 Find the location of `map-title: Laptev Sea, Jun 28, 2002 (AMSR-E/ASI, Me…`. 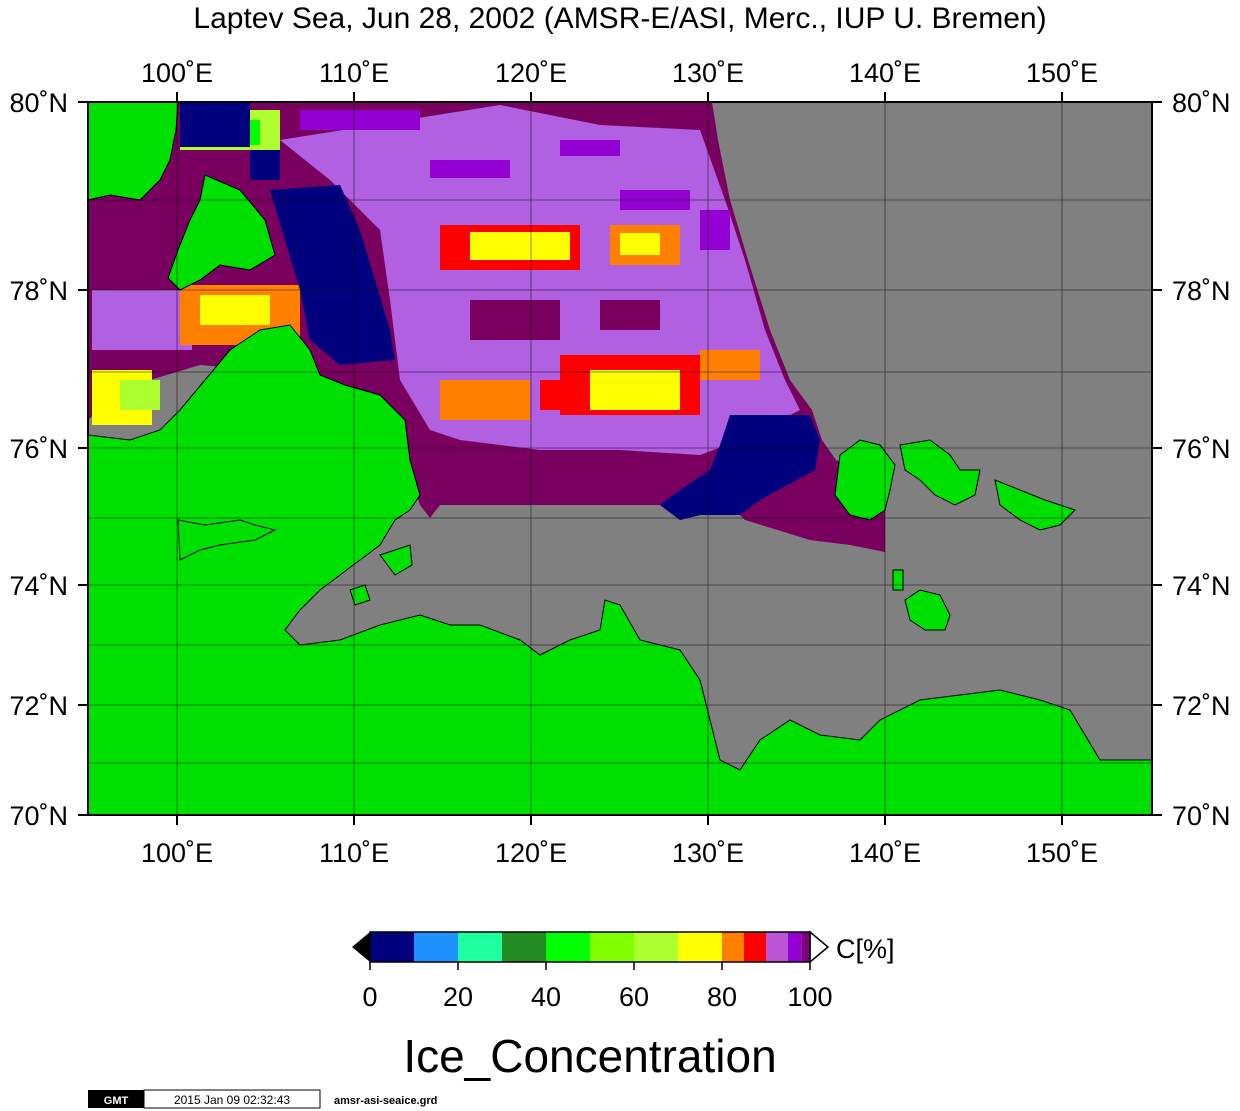

map-title: Laptev Sea, Jun 28, 2002 (AMSR-E/ASI, Me… is located at coordinates (619, 18).